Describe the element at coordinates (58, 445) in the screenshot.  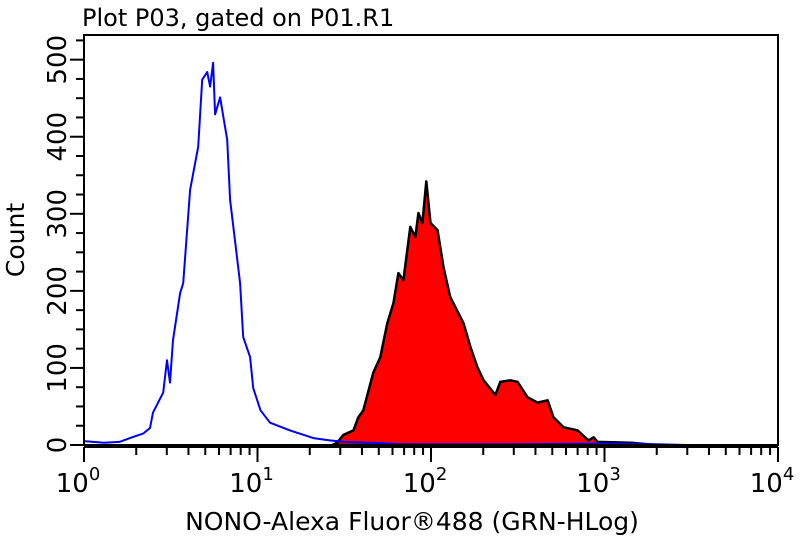
I see `y-tick-label: 0` at that location.